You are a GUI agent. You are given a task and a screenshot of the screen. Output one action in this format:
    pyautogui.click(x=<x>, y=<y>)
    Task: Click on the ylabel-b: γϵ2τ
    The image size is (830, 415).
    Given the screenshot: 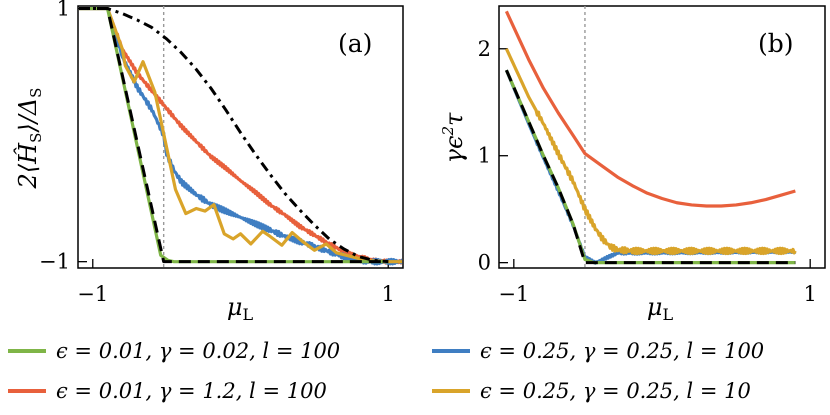 What is the action you would take?
    pyautogui.click(x=453, y=137)
    